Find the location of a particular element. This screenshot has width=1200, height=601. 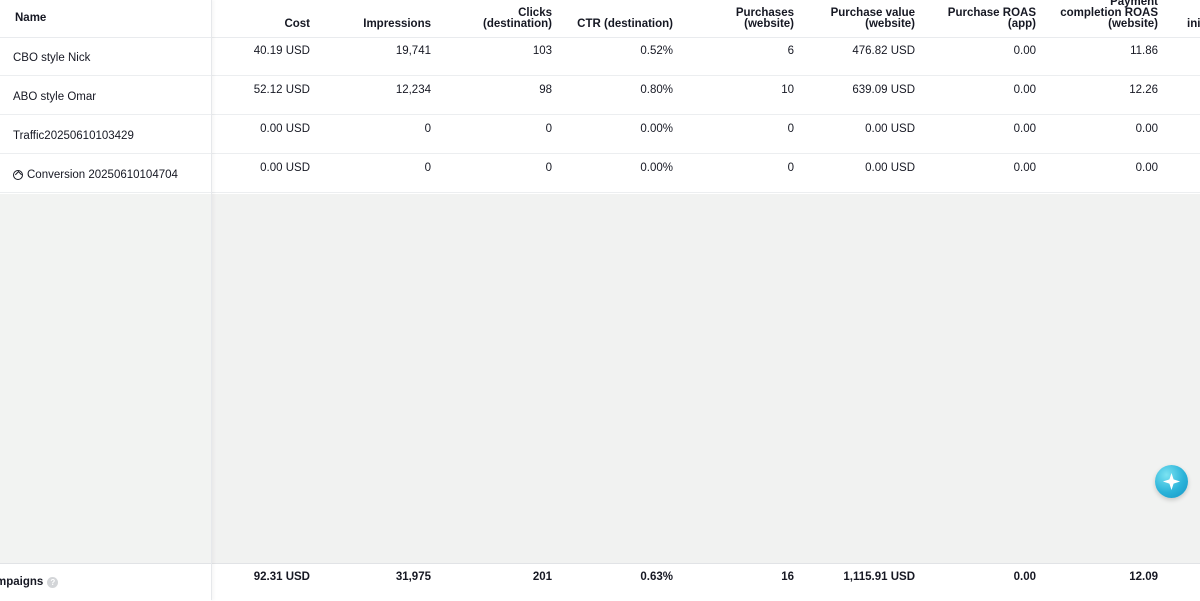

name-header-cell: Name is located at coordinates (105, 19).